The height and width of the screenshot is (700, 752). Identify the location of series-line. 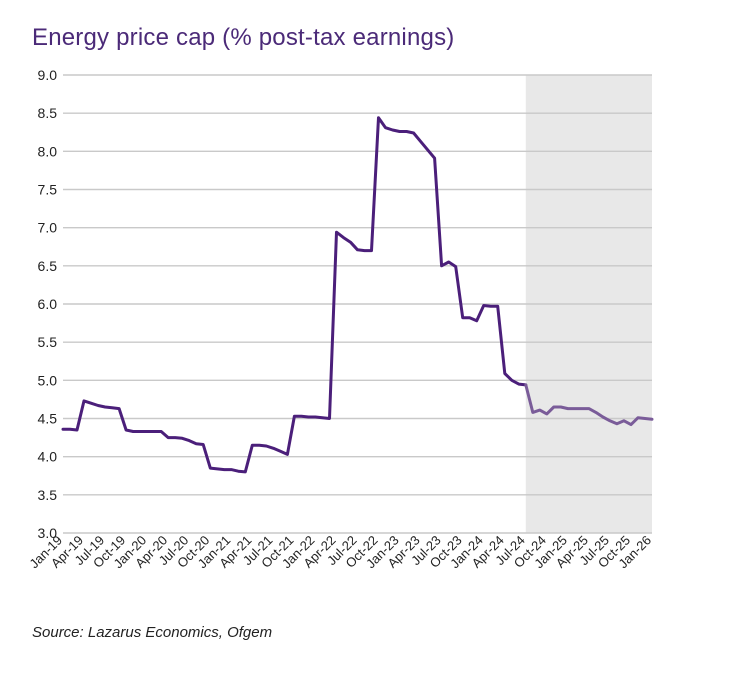
(589, 405).